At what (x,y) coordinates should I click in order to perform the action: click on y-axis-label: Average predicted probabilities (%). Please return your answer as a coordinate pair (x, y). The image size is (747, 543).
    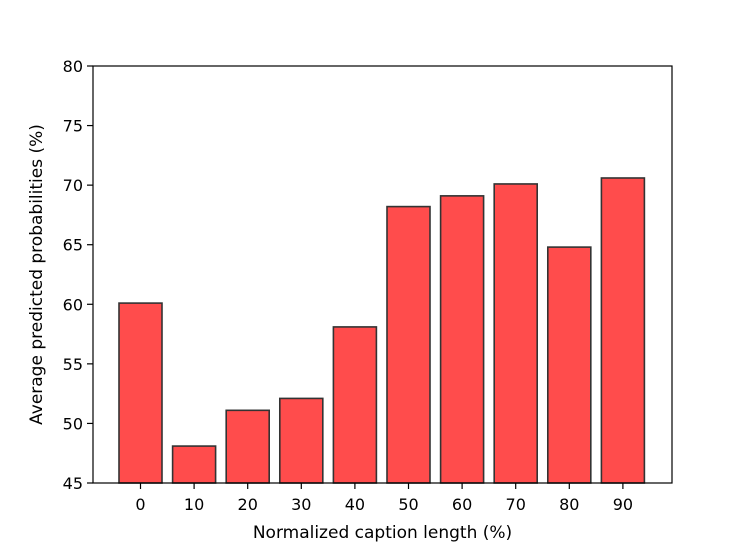
    Looking at the image, I should click on (37, 274).